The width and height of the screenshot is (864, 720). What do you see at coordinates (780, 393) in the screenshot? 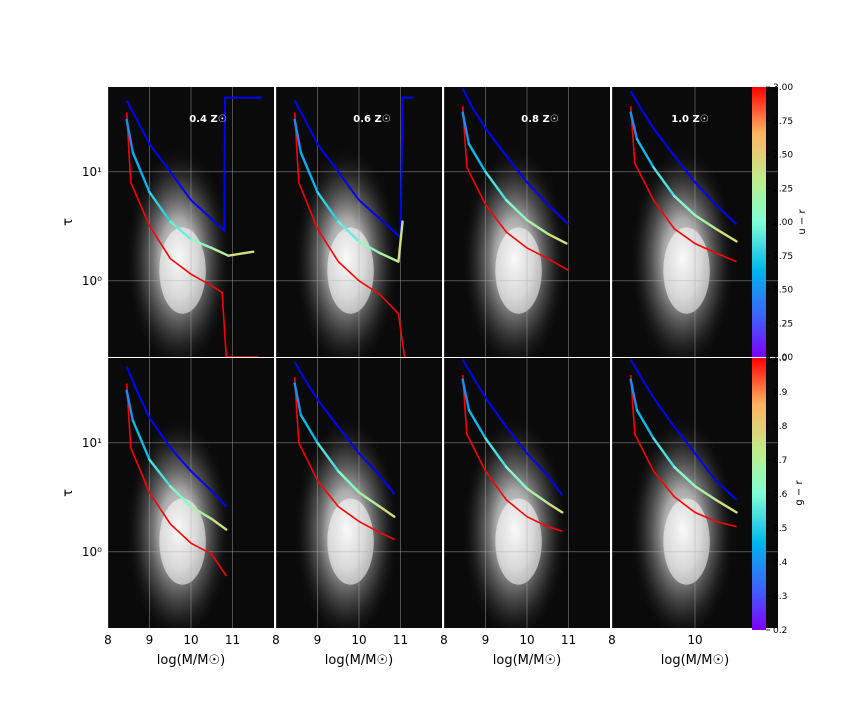
I see `colorbar-tick-label: 0.9` at bounding box center [780, 393].